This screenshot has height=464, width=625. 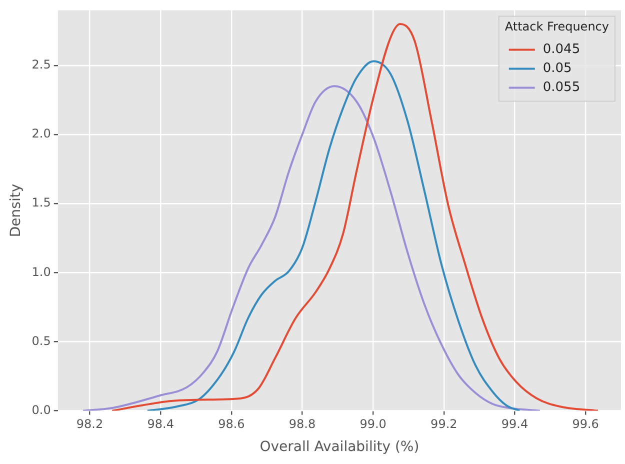 I want to click on y-tick-label: 1.0, so click(x=41, y=271).